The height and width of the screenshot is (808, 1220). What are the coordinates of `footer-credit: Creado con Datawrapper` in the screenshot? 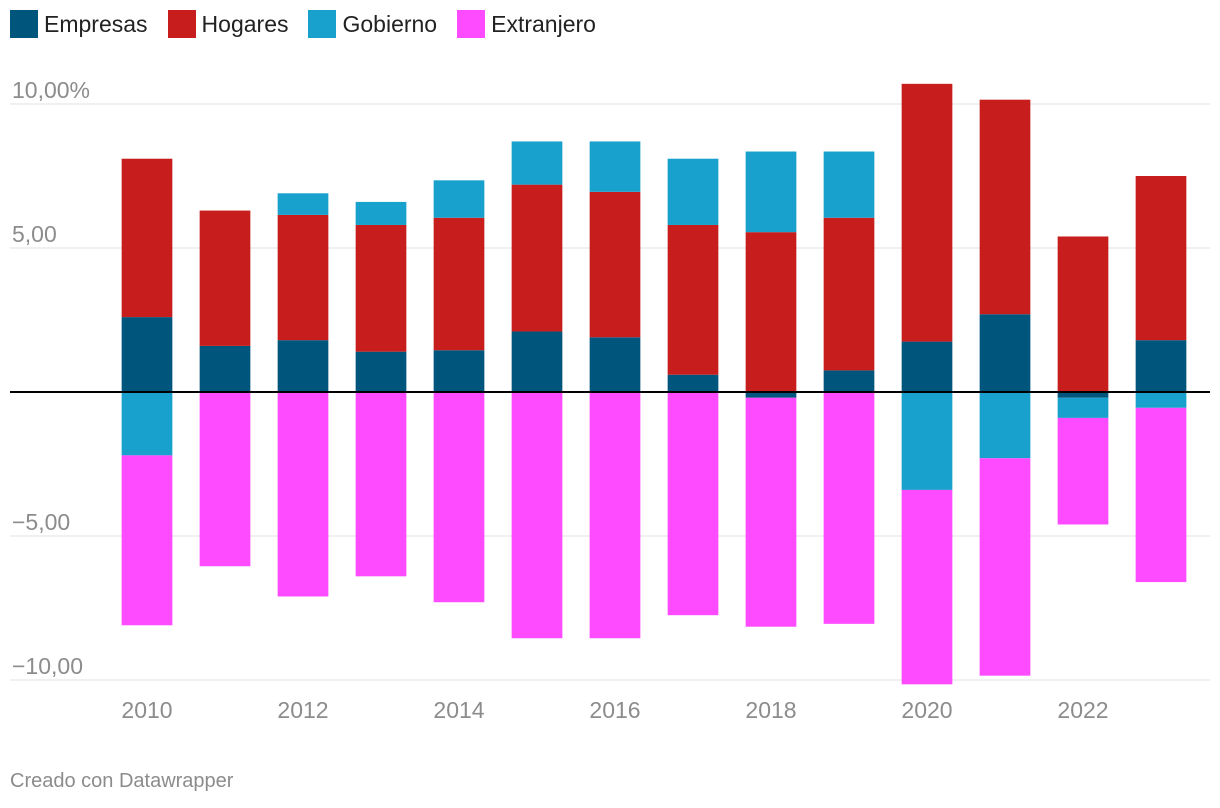 It's located at (122, 781).